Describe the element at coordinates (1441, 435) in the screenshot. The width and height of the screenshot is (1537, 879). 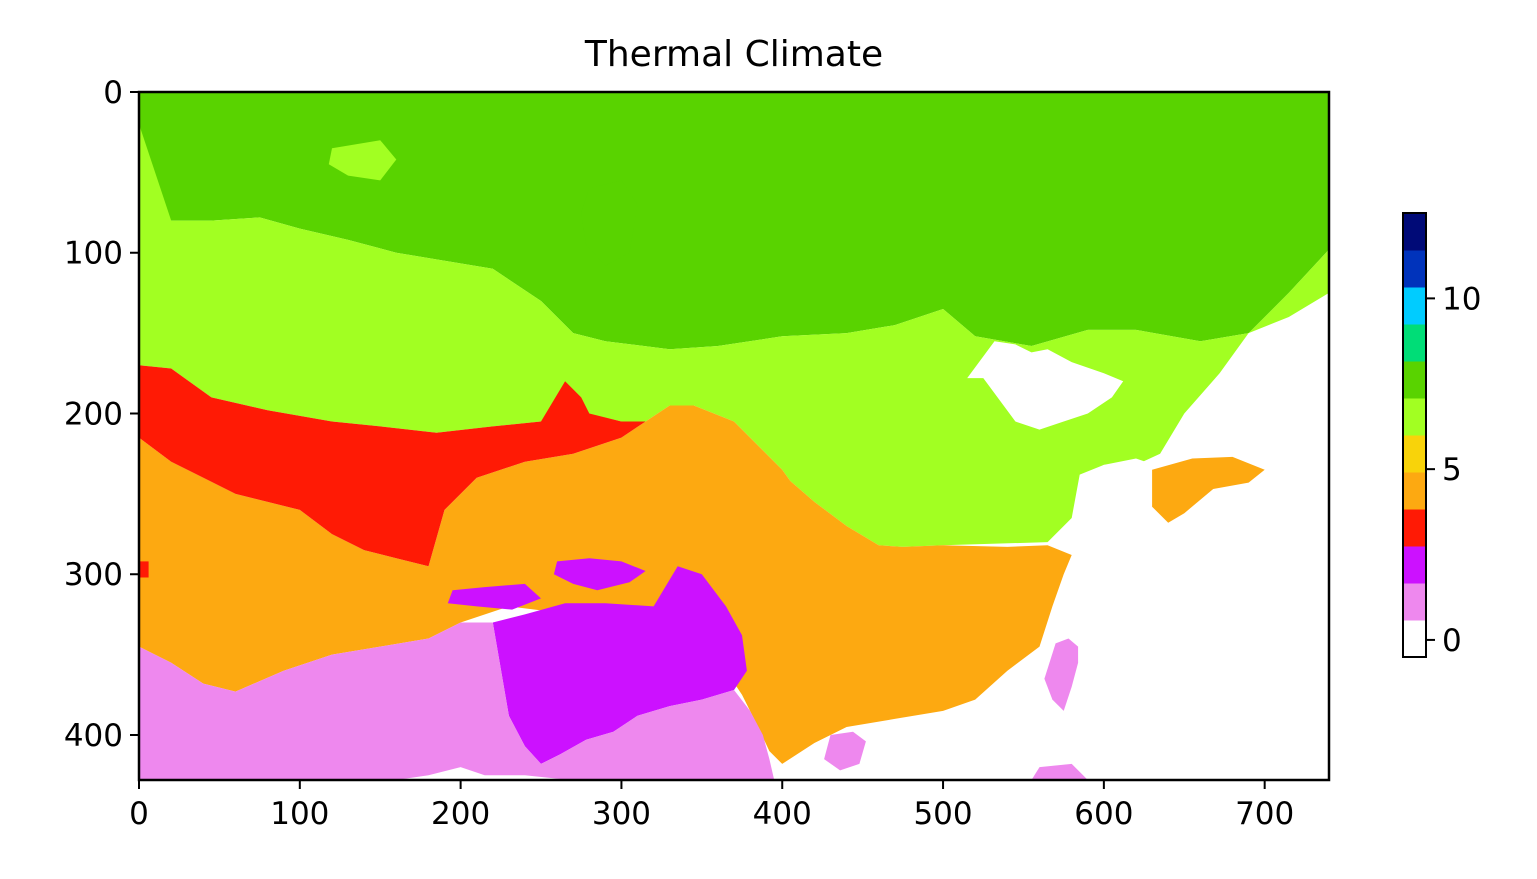
I see `colorbar: 0 5 10` at that location.